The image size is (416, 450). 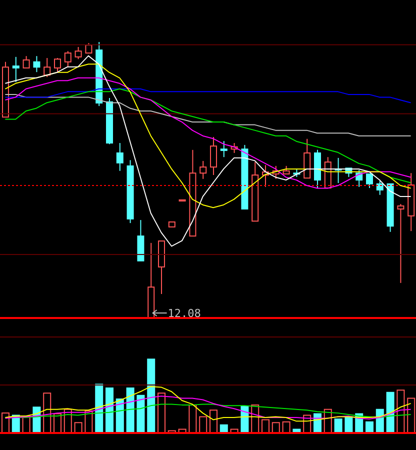 What do you see at coordinates (184, 313) in the screenshot?
I see `annotation: 12.08` at bounding box center [184, 313].